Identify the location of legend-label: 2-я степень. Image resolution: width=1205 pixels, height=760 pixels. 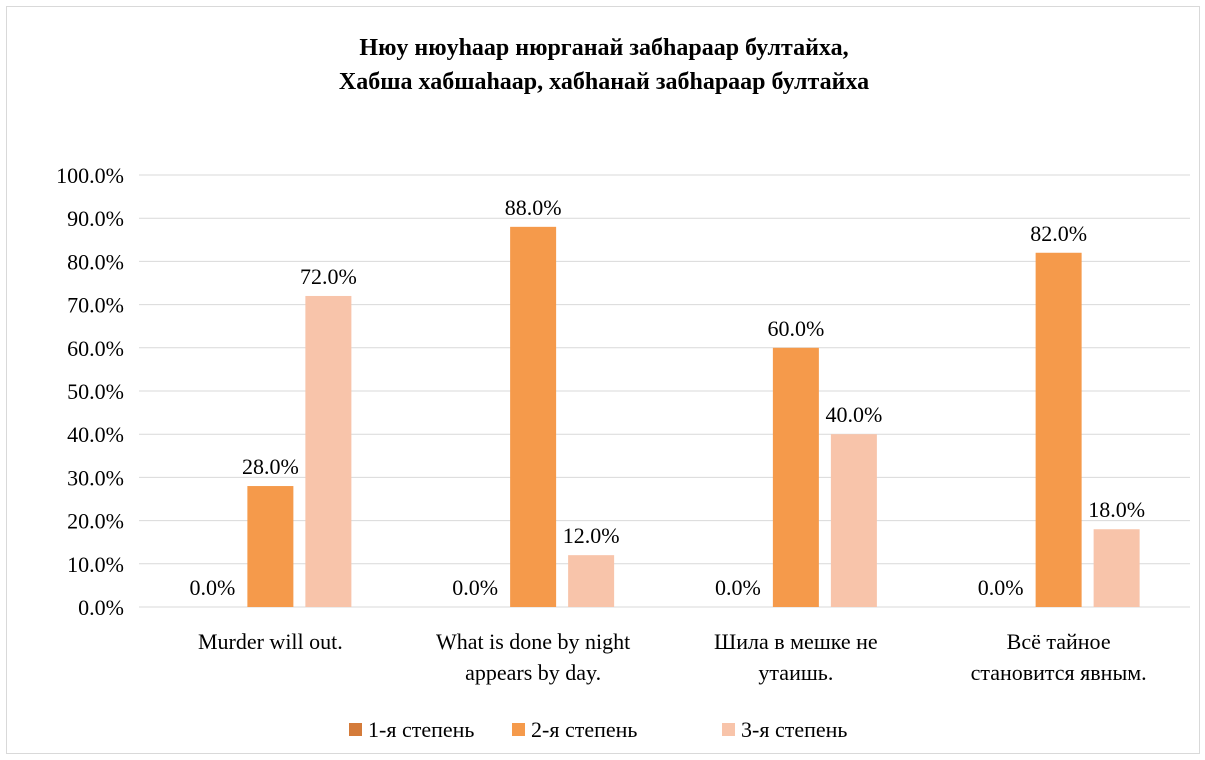
(584, 729).